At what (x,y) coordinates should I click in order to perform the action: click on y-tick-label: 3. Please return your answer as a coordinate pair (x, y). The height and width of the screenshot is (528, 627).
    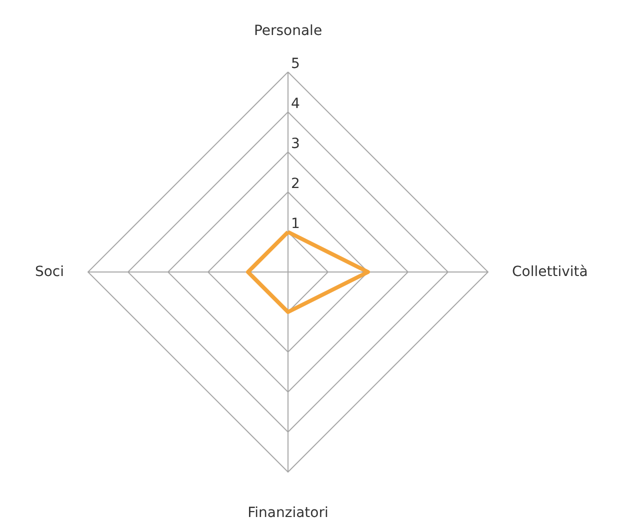
    Looking at the image, I should click on (295, 144).